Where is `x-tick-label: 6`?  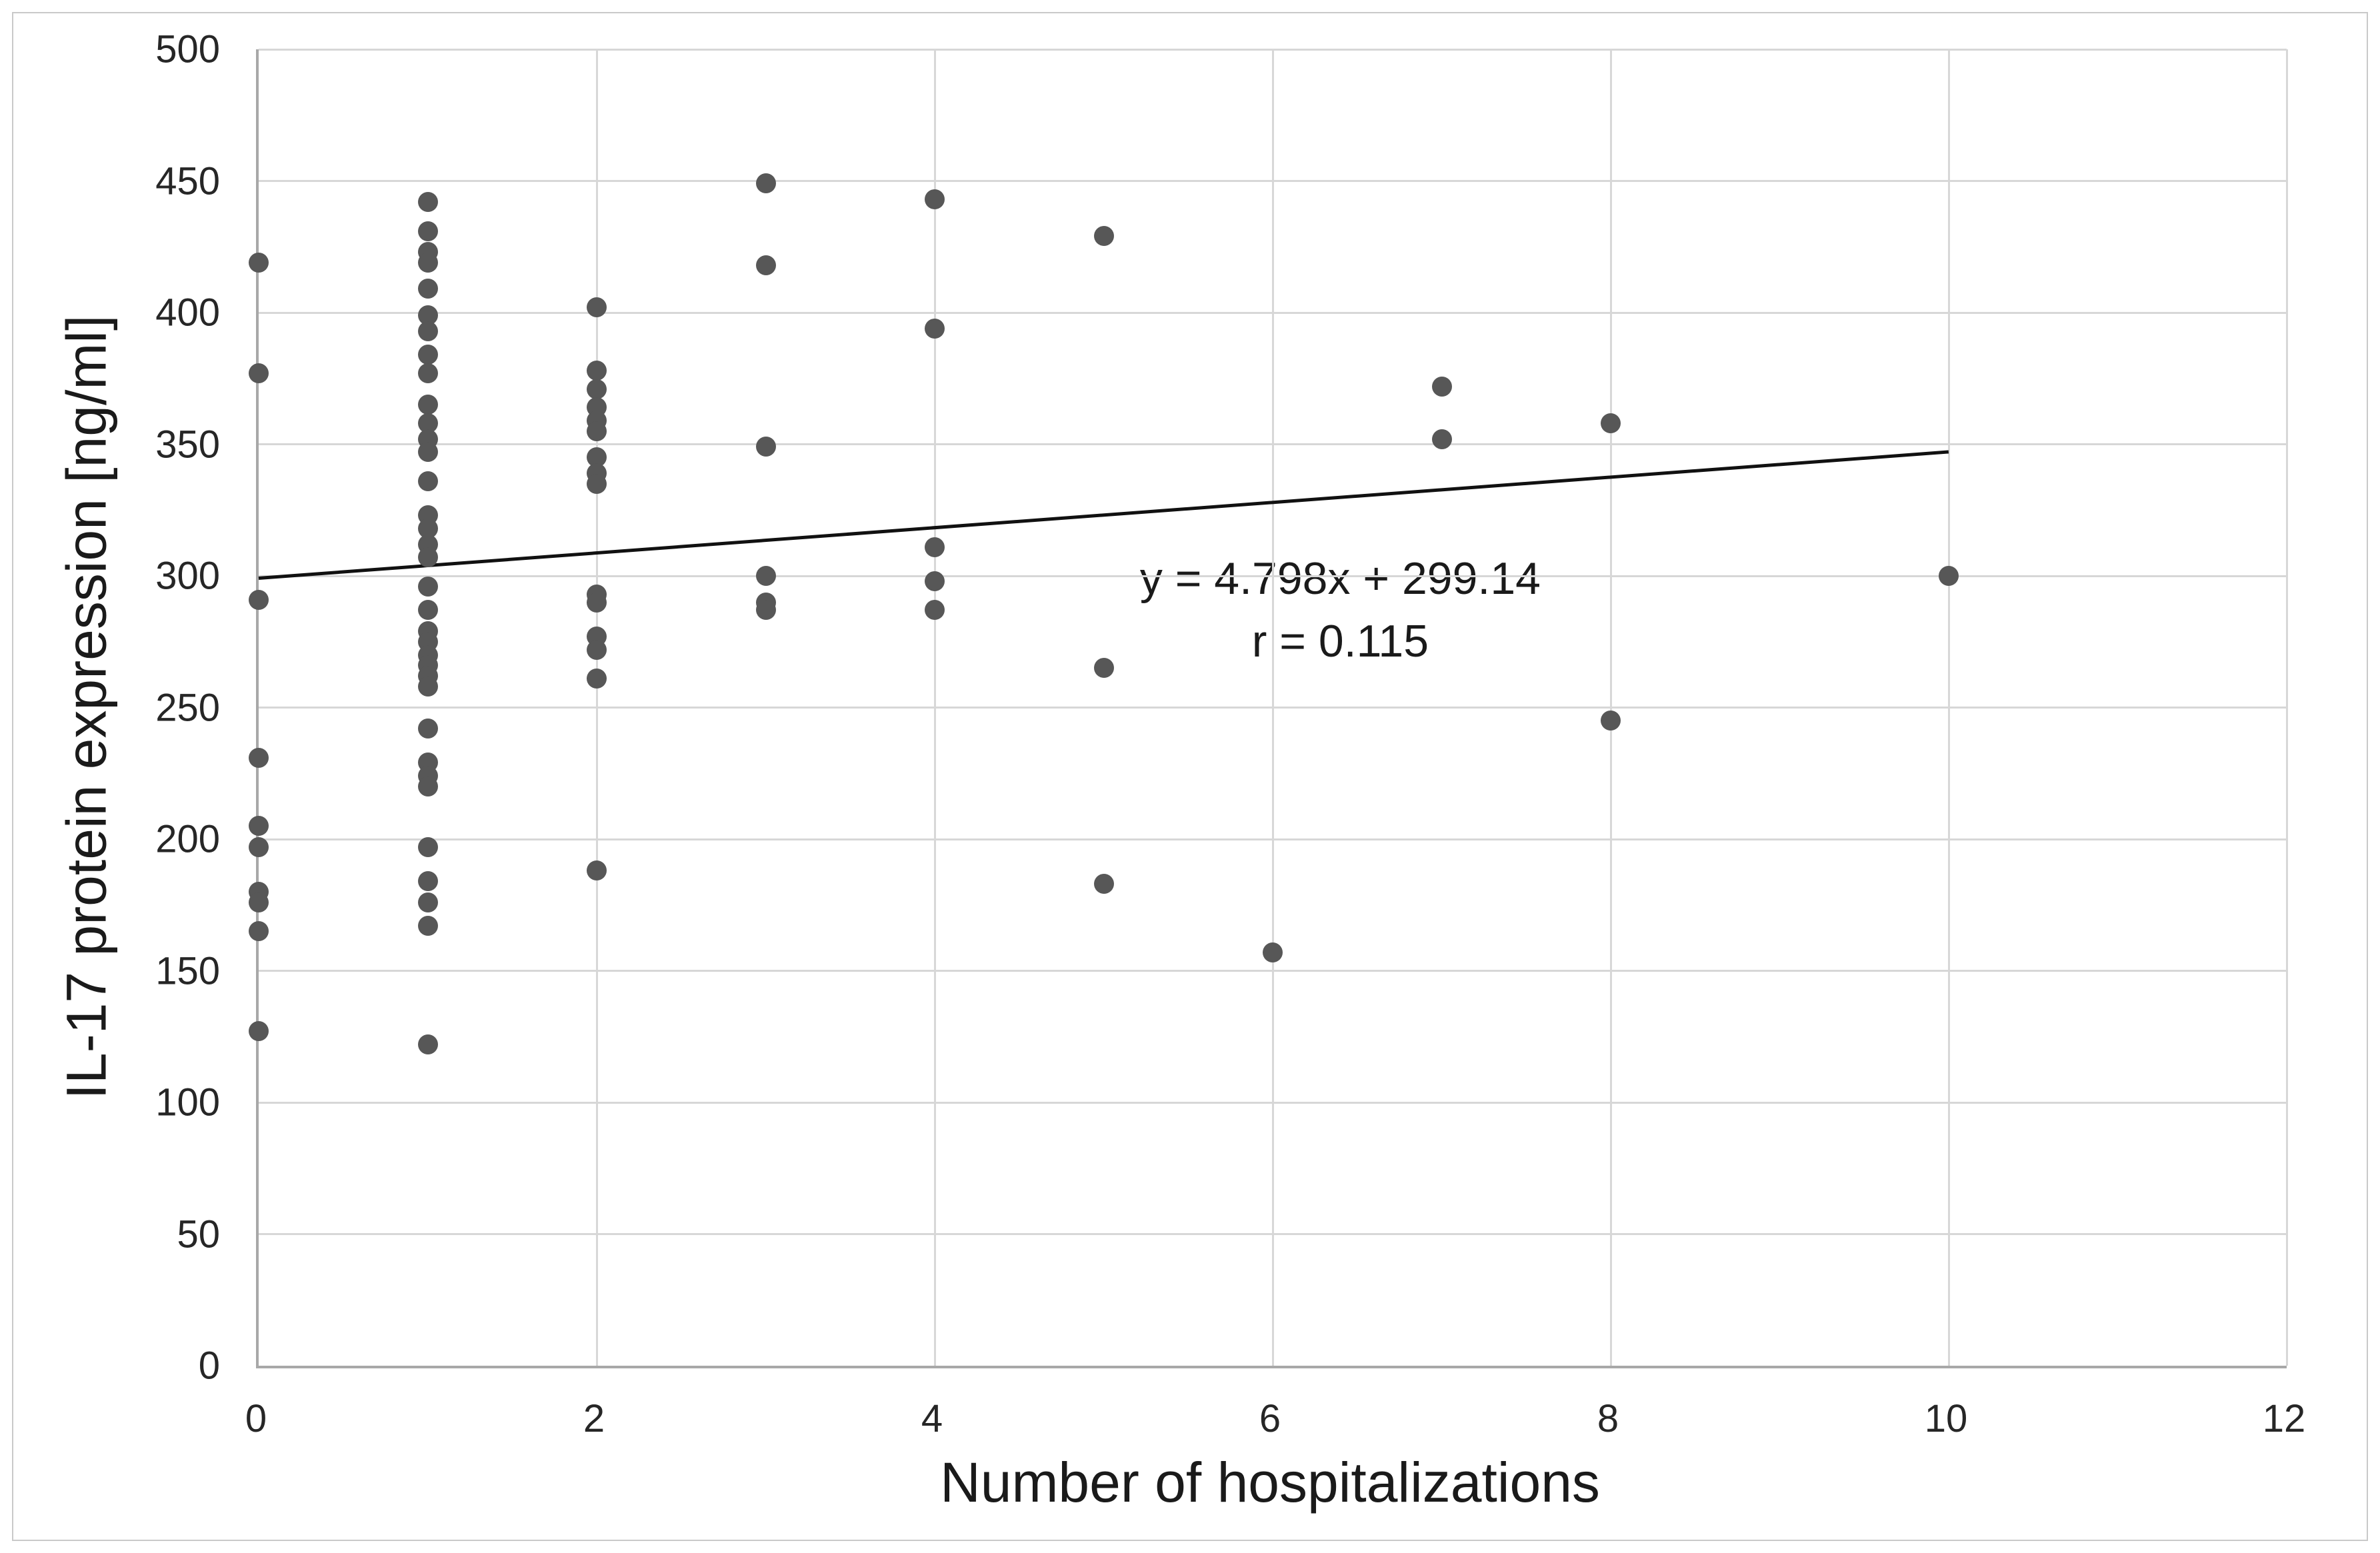 x-tick-label: 6 is located at coordinates (1270, 1418).